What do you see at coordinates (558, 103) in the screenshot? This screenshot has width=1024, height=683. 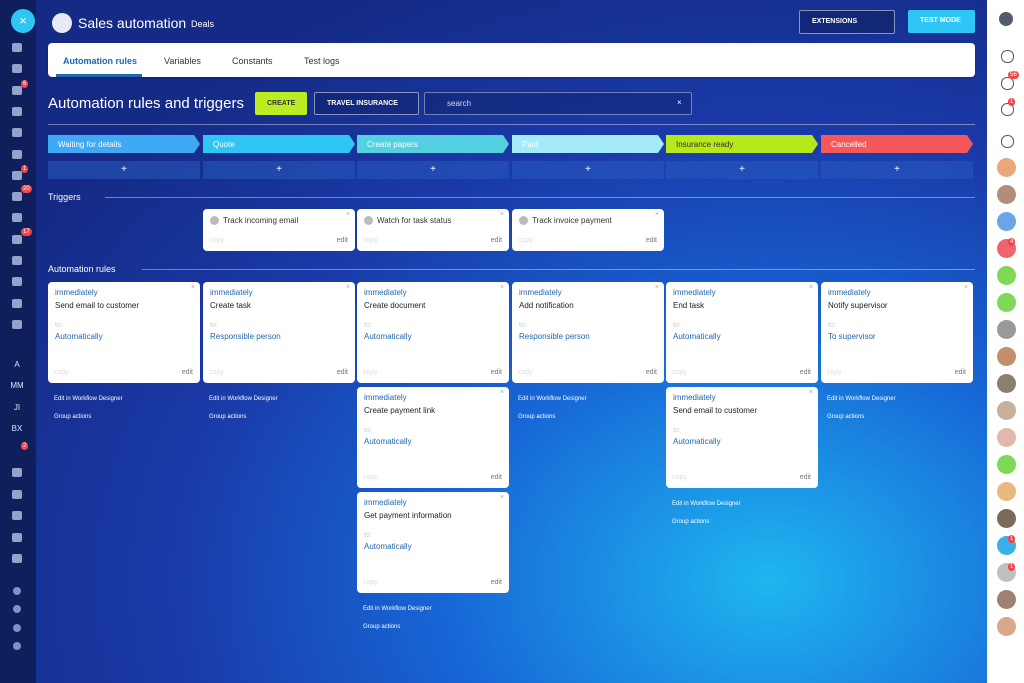 I see `search-box: search ×` at bounding box center [558, 103].